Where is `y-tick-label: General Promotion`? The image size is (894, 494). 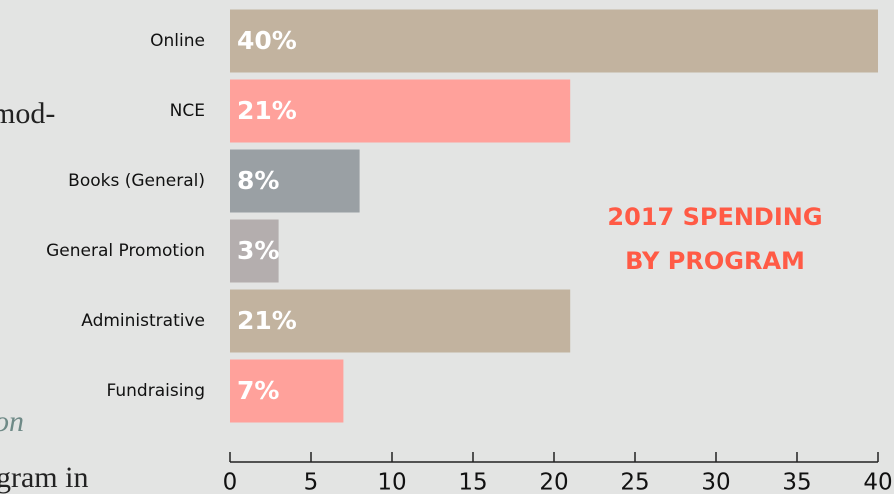 y-tick-label: General Promotion is located at coordinates (125, 251).